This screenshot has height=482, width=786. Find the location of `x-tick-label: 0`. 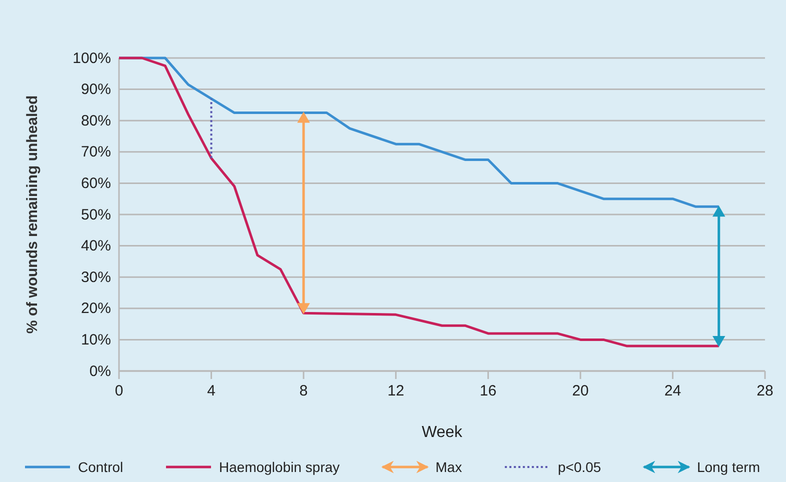

x-tick-label: 0 is located at coordinates (119, 391).